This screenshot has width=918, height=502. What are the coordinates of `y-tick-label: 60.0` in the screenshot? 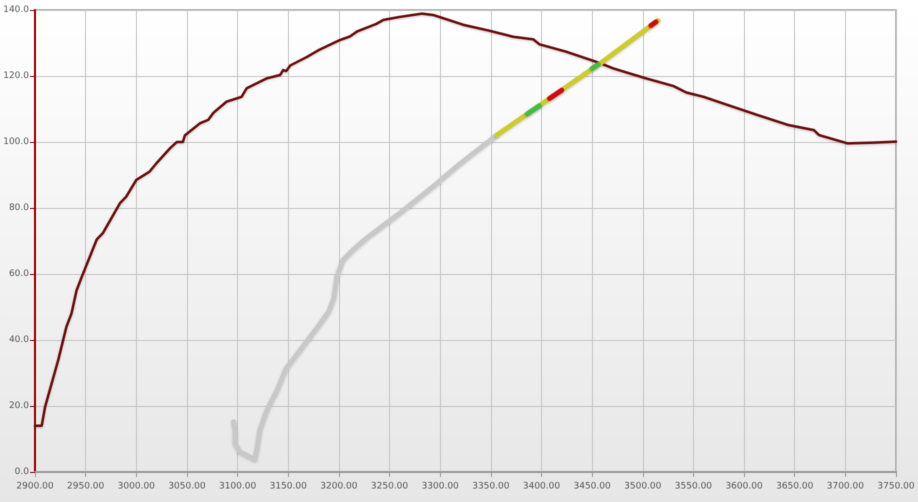 It's located at (19, 274).